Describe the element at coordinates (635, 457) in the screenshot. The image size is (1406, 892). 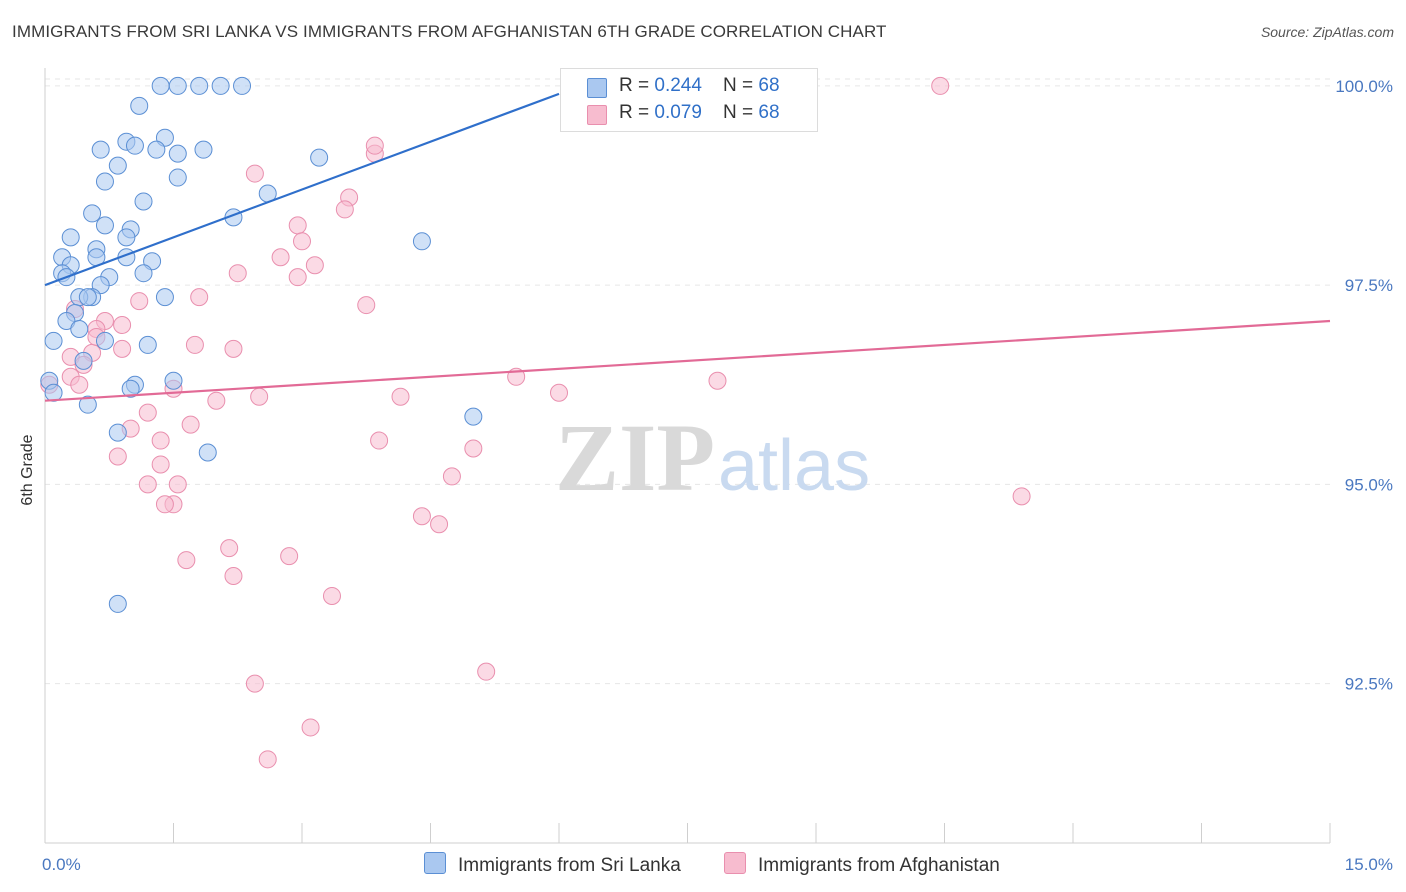
I see `watermark-zip: ZIP` at that location.